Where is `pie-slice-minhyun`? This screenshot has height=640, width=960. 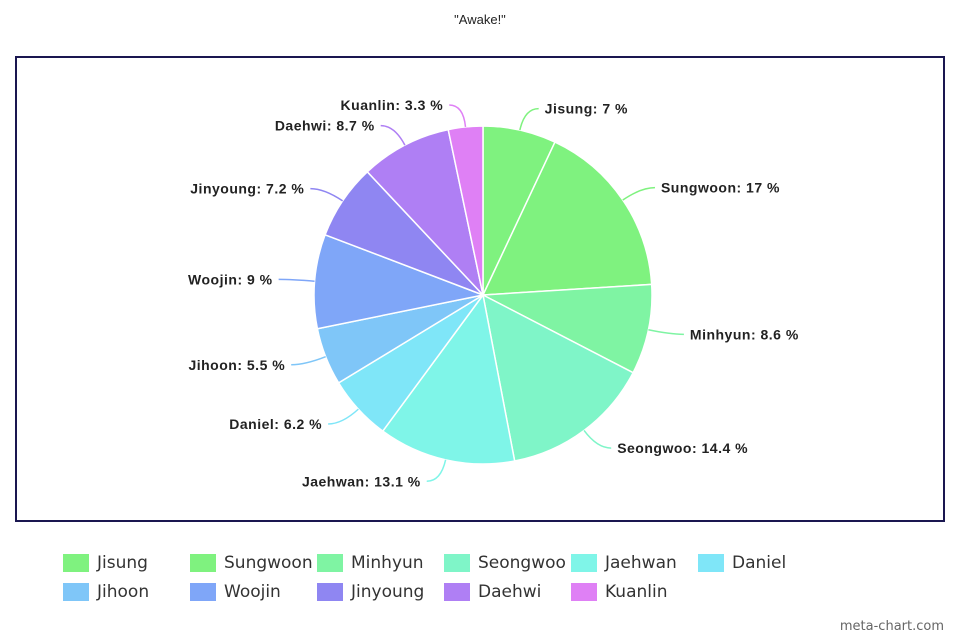 pie-slice-minhyun is located at coordinates (566, 328).